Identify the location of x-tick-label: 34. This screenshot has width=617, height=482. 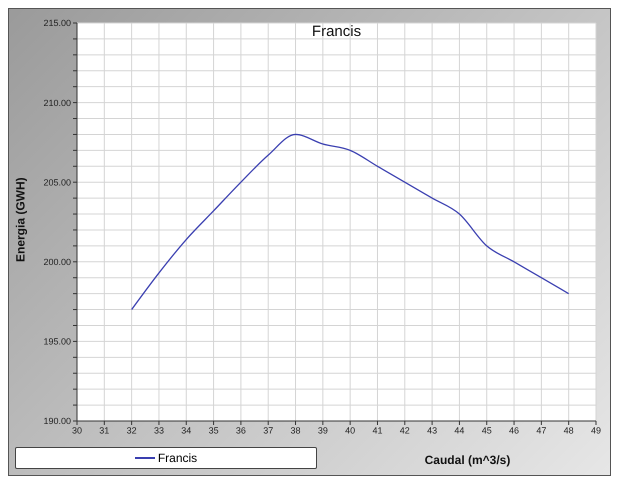
(186, 430).